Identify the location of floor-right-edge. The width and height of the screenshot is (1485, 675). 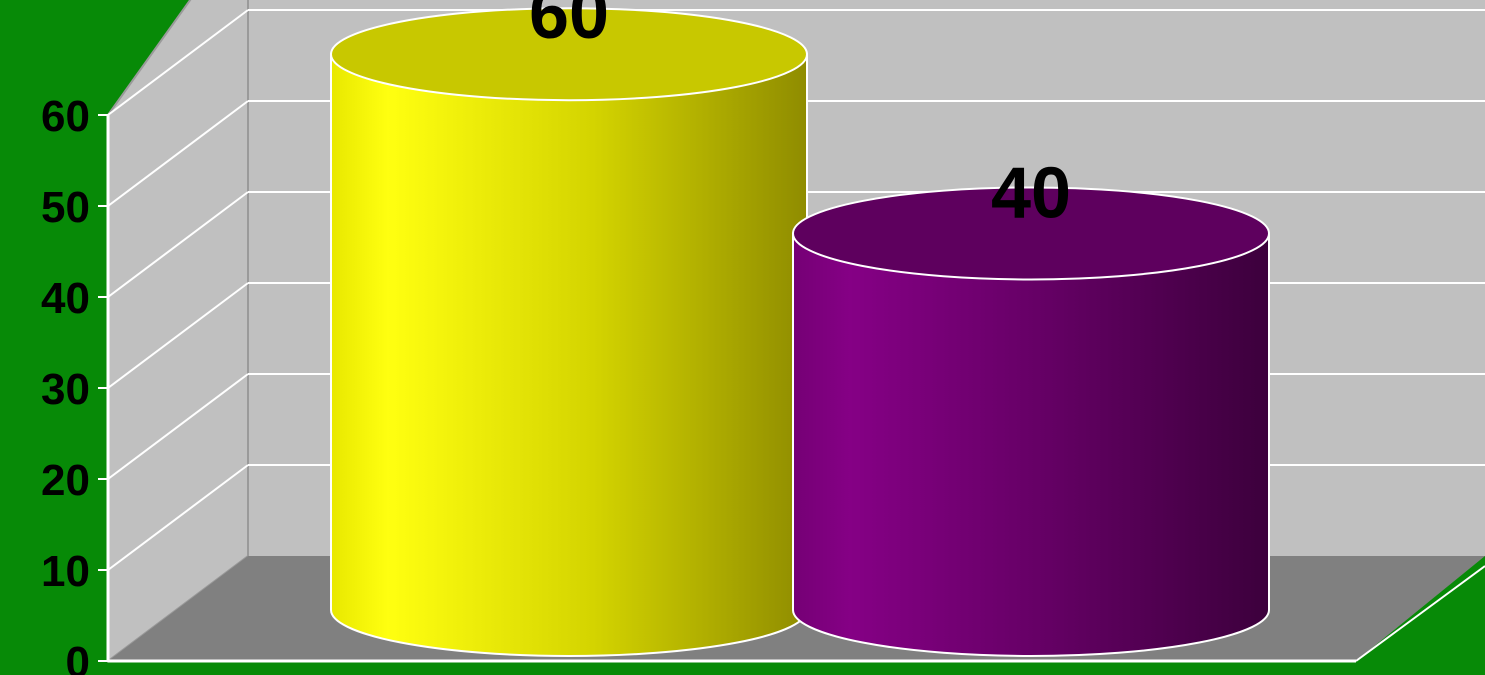
(1420, 613).